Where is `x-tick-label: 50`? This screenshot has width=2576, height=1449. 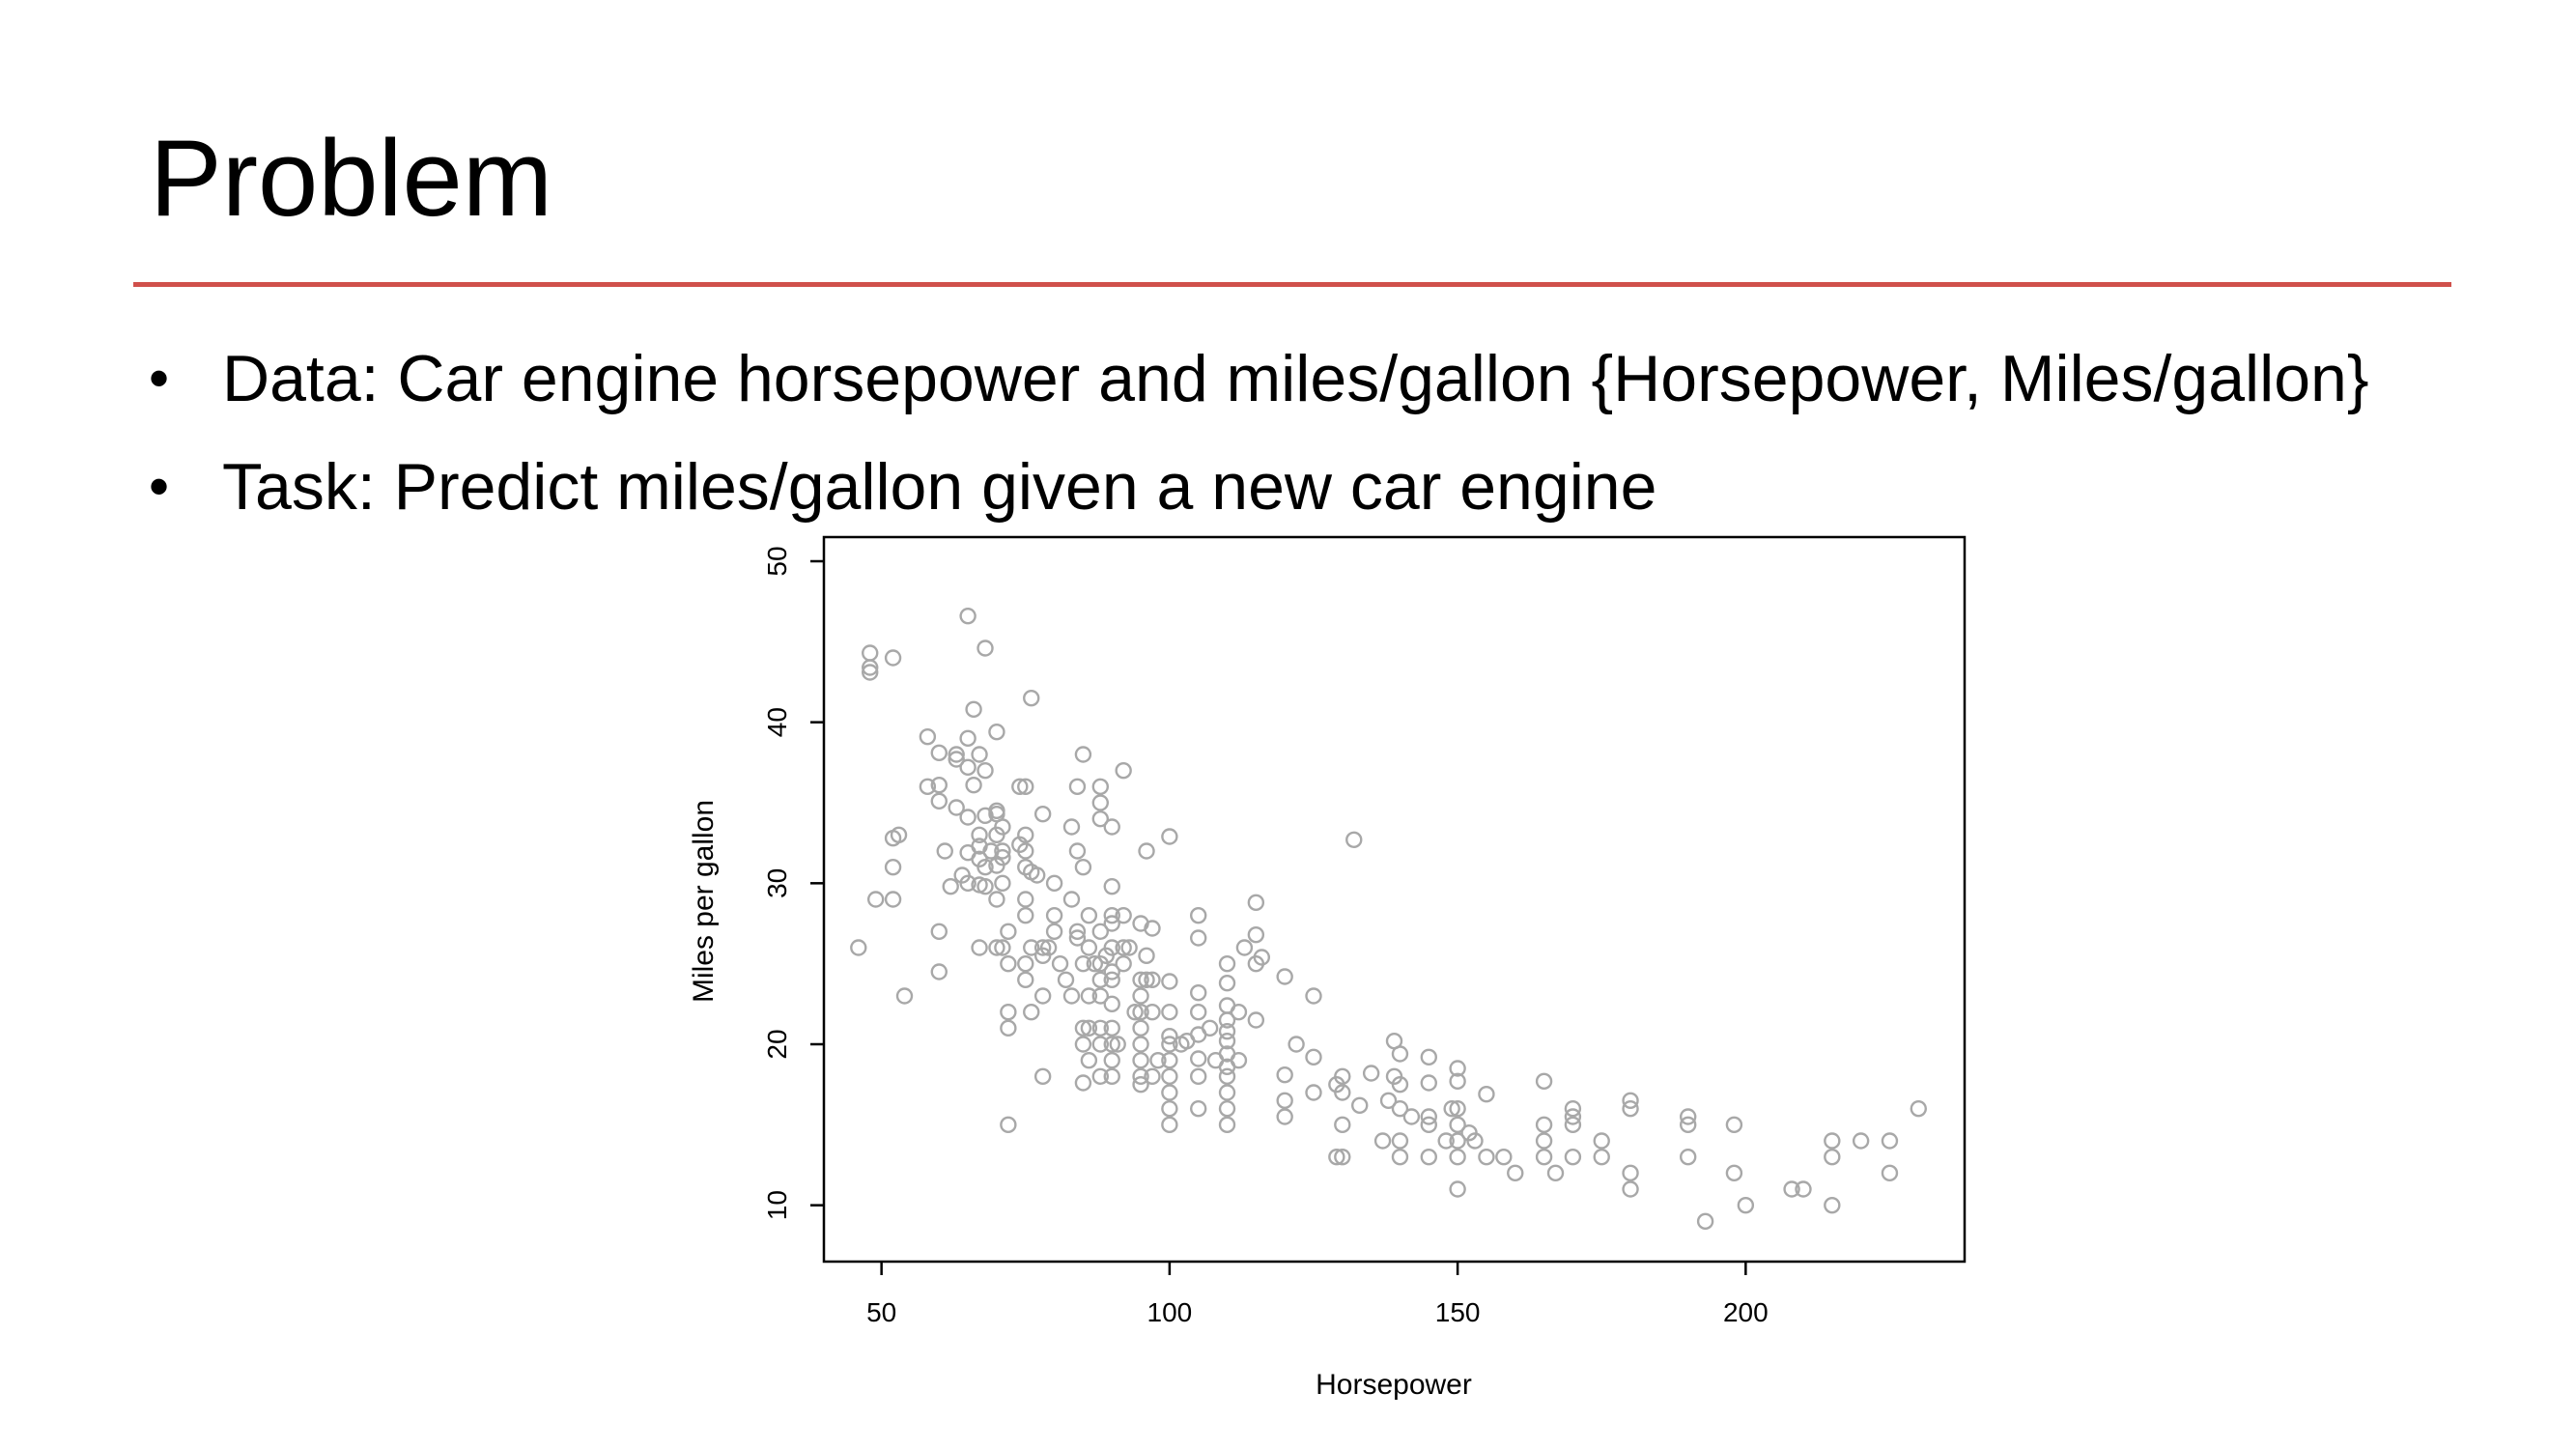
x-tick-label: 50 is located at coordinates (881, 1312).